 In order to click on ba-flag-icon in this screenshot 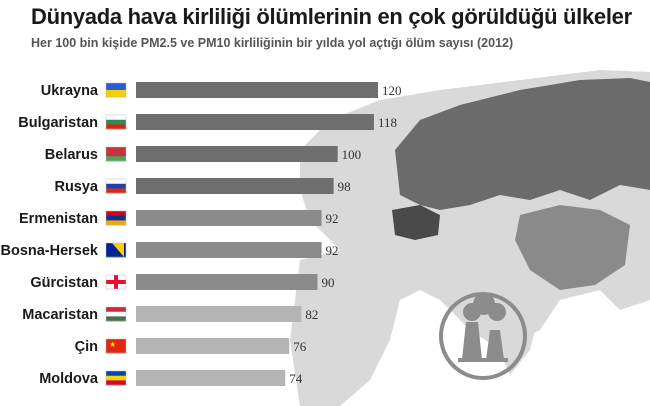, I will do `click(116, 250)`.